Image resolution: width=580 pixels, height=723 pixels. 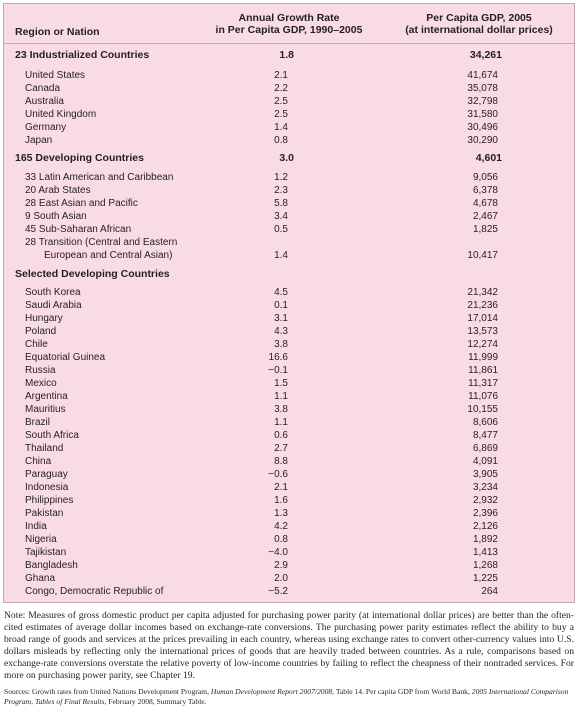 What do you see at coordinates (281, 578) in the screenshot?
I see `row-growth-rate: 2.0` at bounding box center [281, 578].